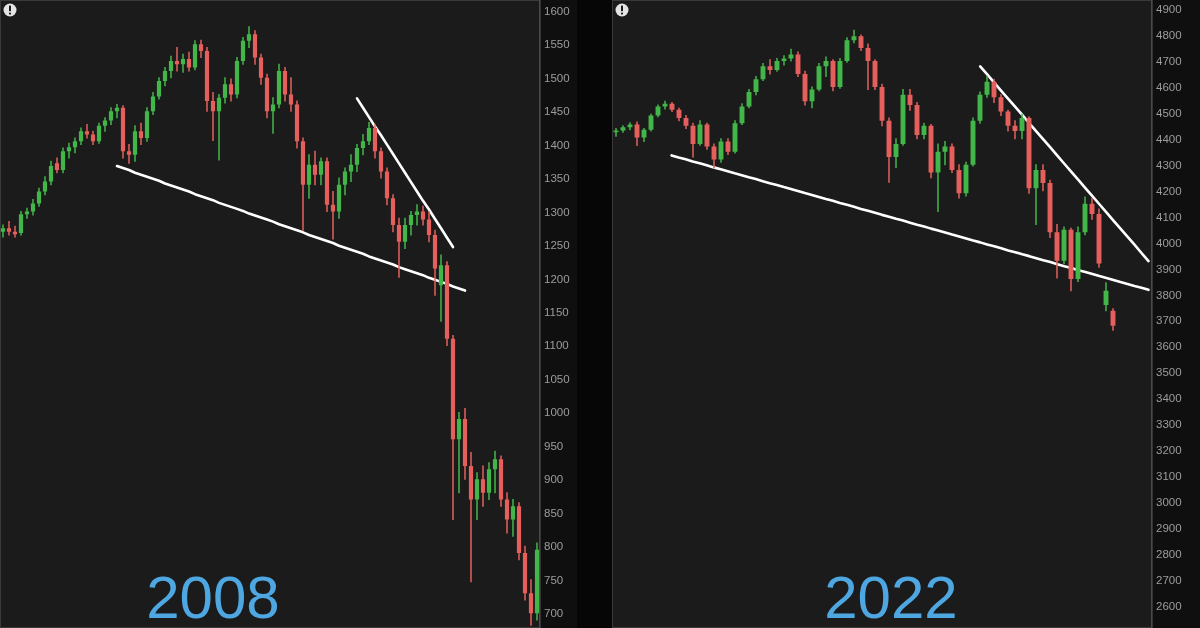 This screenshot has height=628, width=1200. I want to click on y-tick-label: 1050, so click(557, 378).